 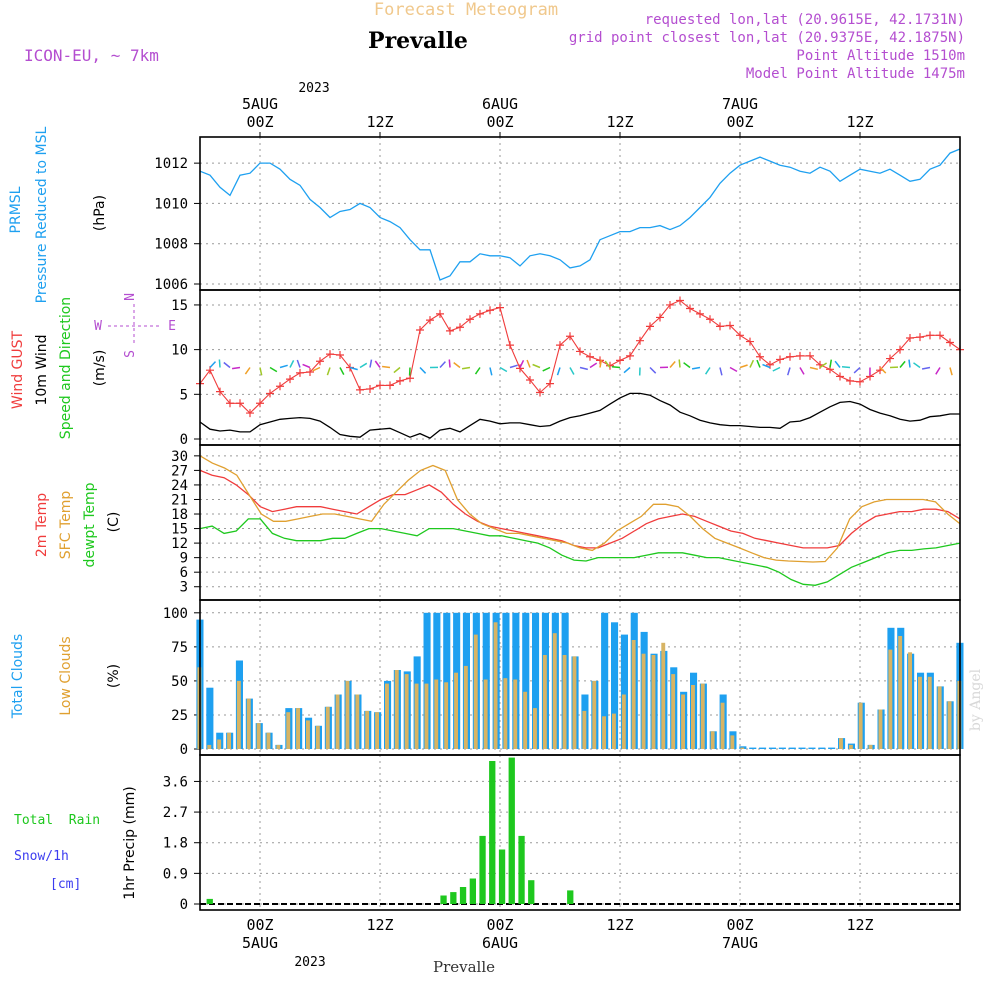 What do you see at coordinates (42, 525) in the screenshot?
I see `label-2m-temp: 2m Temp` at bounding box center [42, 525].